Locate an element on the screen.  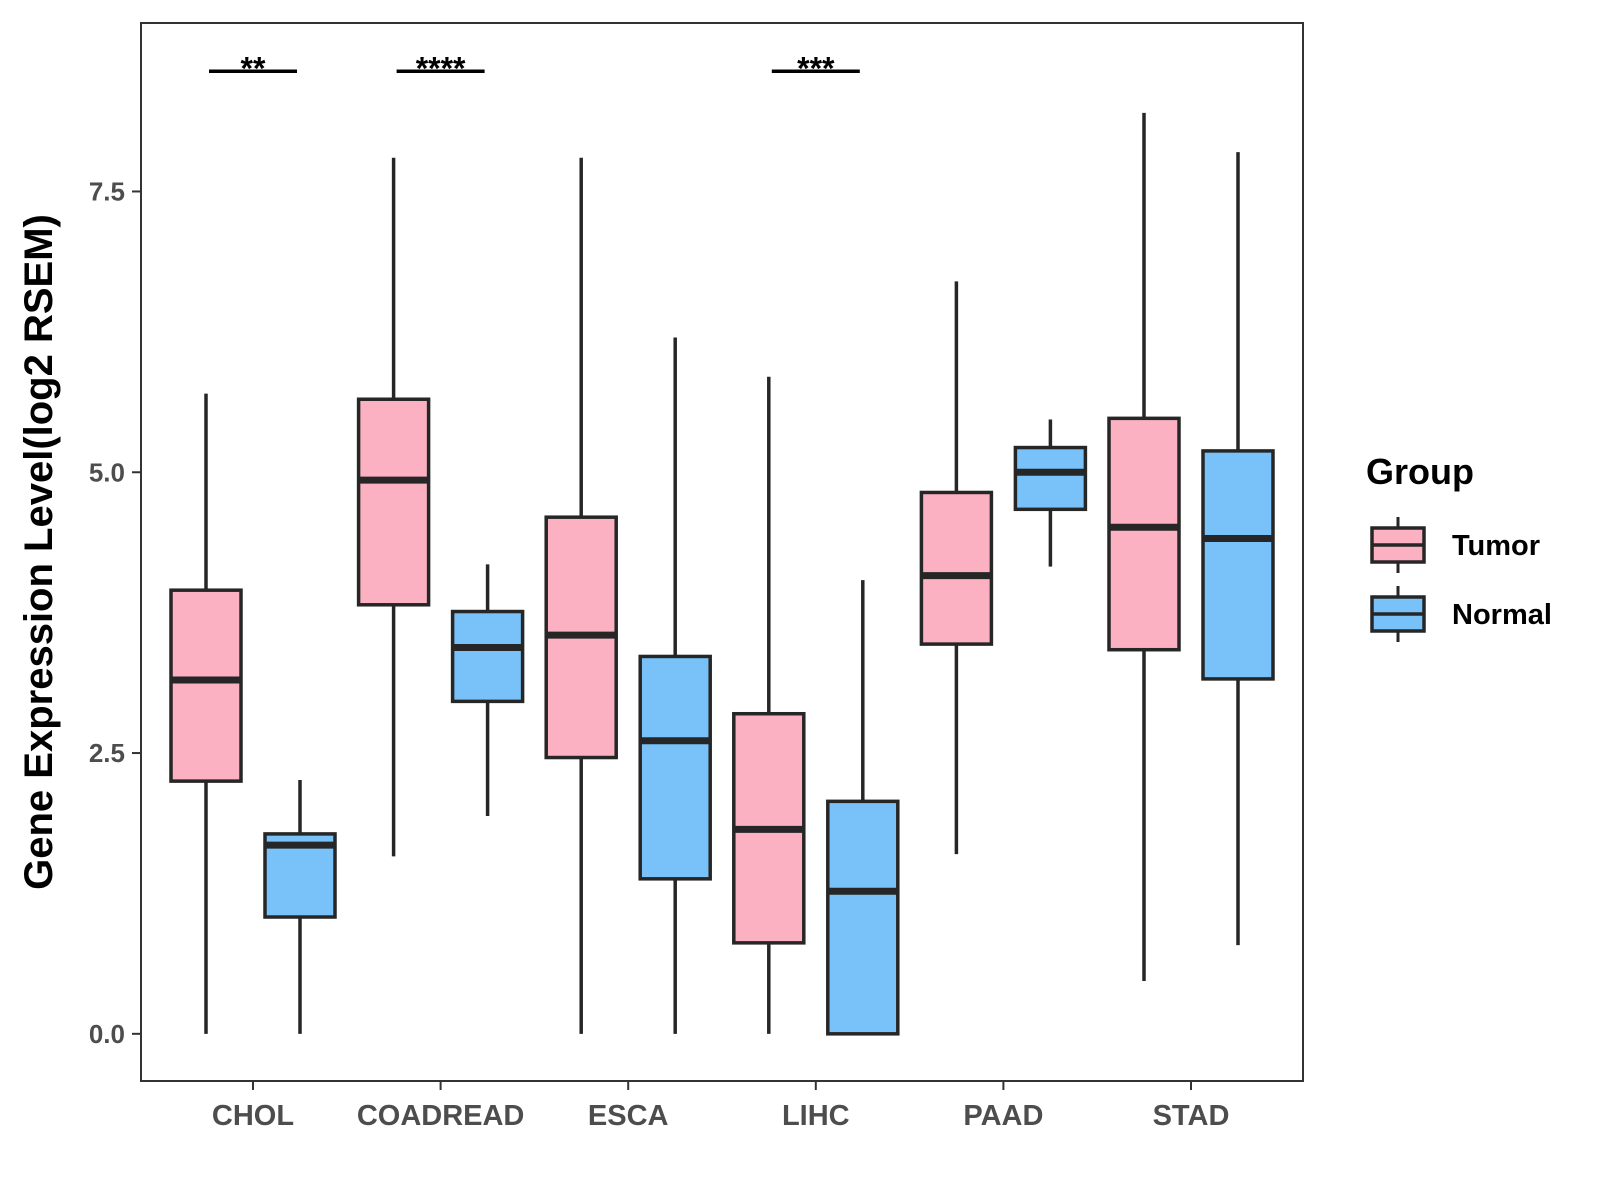
legend-title: Group is located at coordinates (1420, 471).